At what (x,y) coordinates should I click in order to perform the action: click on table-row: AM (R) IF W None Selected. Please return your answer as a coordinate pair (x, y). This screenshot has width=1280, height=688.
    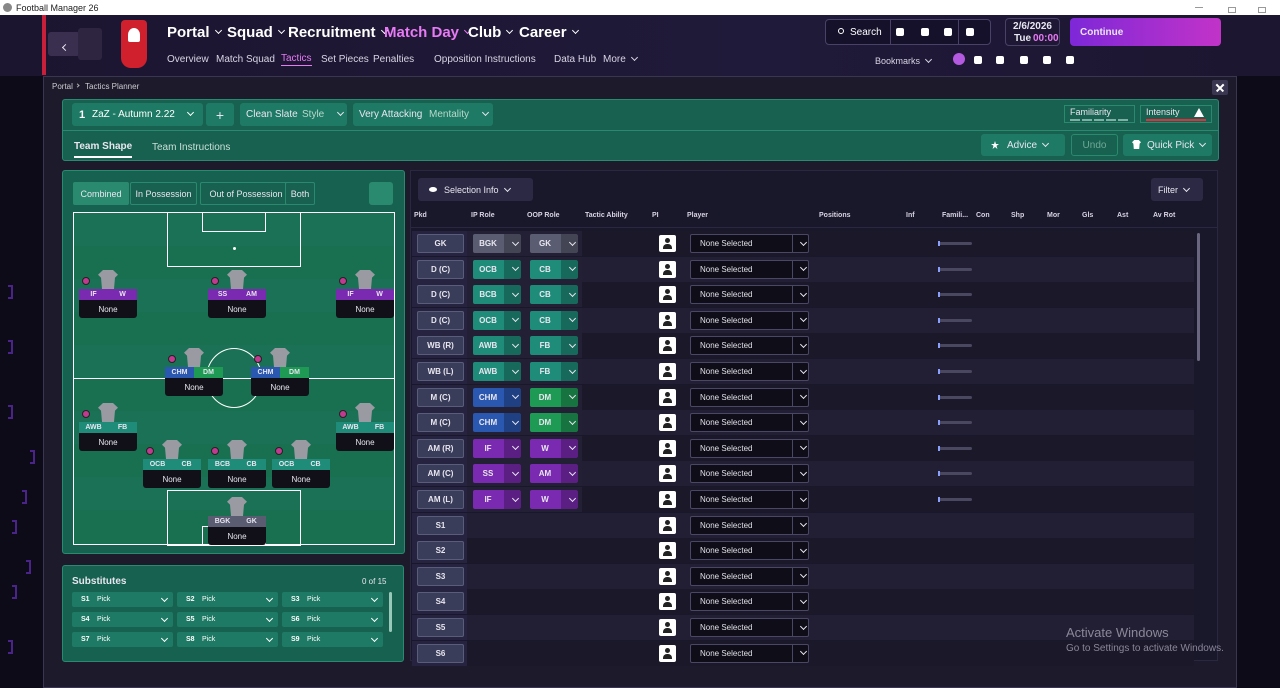
    Looking at the image, I should click on (803, 448).